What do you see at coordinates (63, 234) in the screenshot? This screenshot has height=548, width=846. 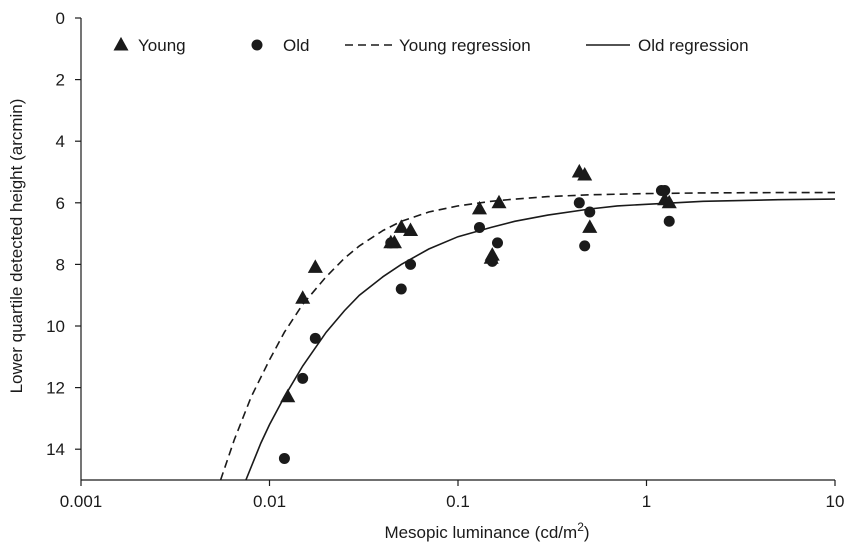 I see `y-ticks: 0 2 4 6 8 10 12 14` at bounding box center [63, 234].